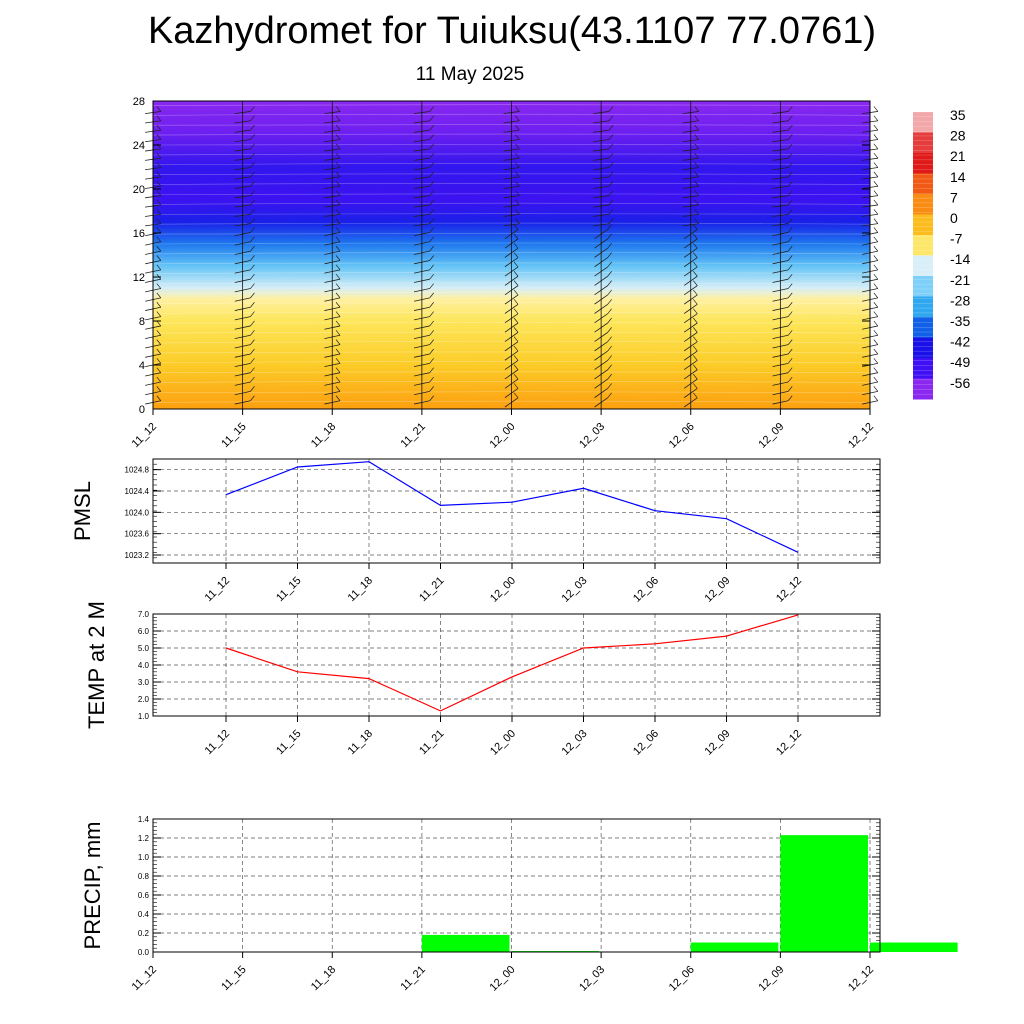 The image size is (1024, 1024). What do you see at coordinates (960, 259) in the screenshot?
I see `colorbar-label: -14` at bounding box center [960, 259].